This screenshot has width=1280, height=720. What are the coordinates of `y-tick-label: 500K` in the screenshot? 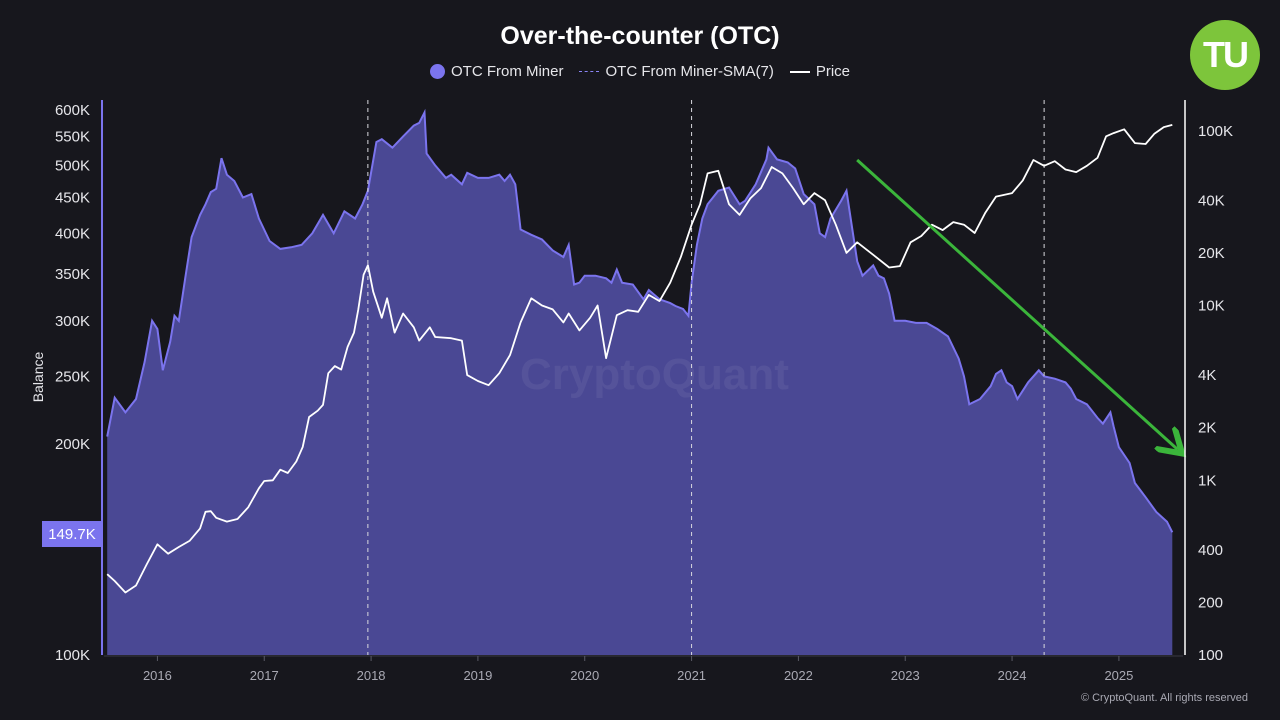 It's located at (72, 165).